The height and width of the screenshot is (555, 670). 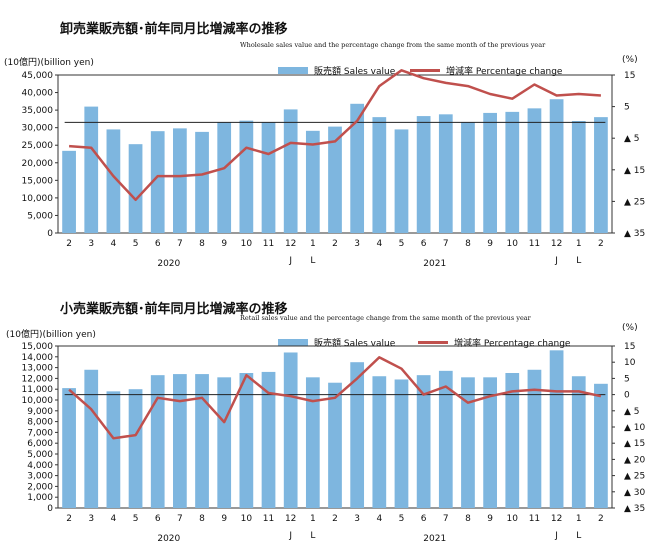 What do you see at coordinates (634, 444) in the screenshot?
I see `right-axis-tick-label: ▲ 15` at bounding box center [634, 444].